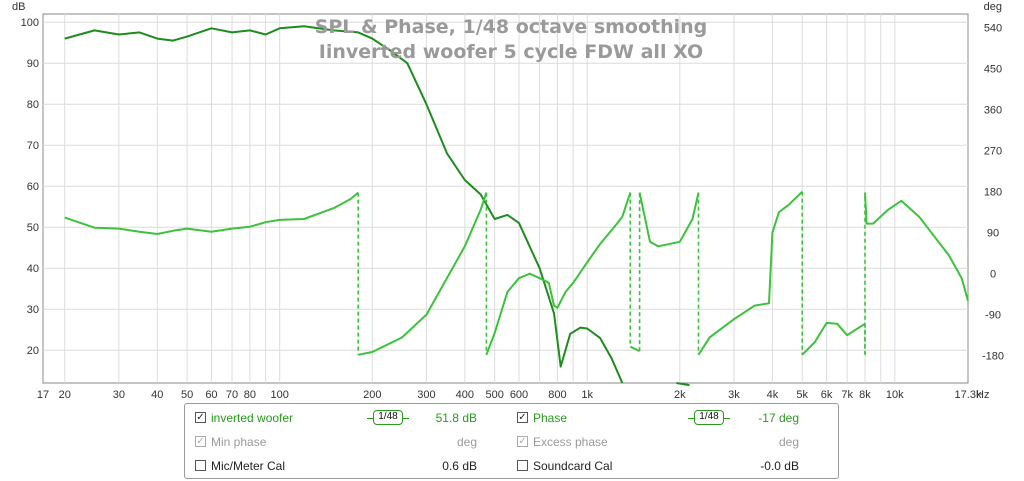 The width and height of the screenshot is (1024, 481). What do you see at coordinates (33, 351) in the screenshot?
I see `y-left-tick-label: 20` at bounding box center [33, 351].